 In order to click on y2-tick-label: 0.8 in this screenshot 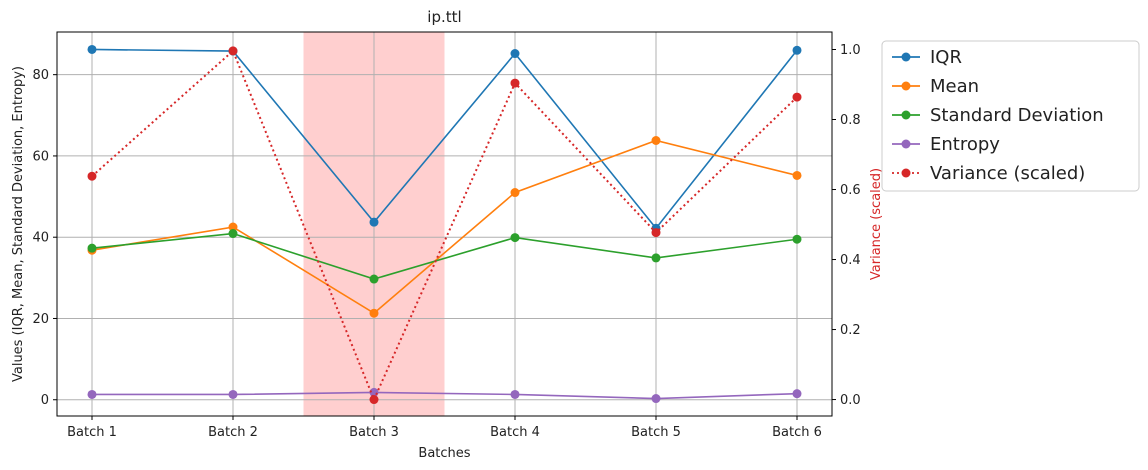, I will do `click(850, 120)`.